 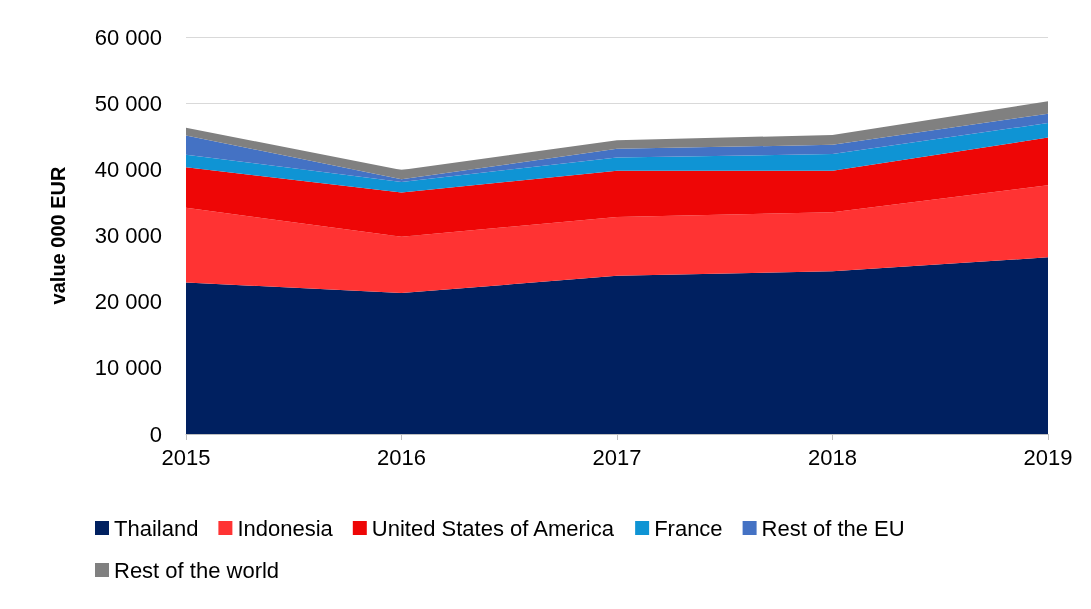 What do you see at coordinates (1048, 457) in the screenshot?
I see `x-tick-label: 2019` at bounding box center [1048, 457].